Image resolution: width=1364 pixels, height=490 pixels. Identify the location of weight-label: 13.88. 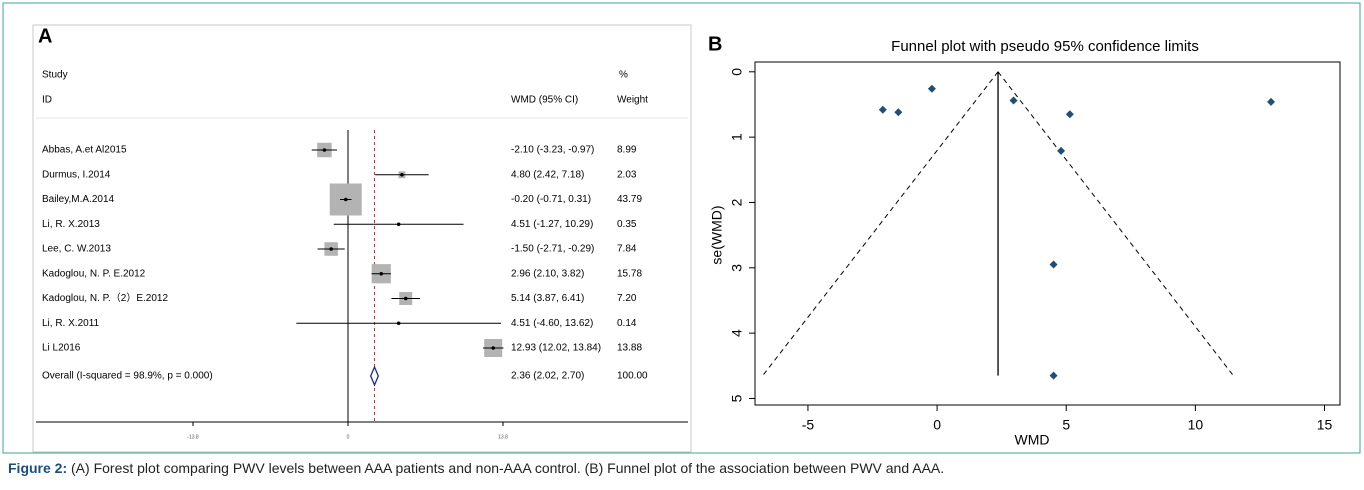
(629, 348).